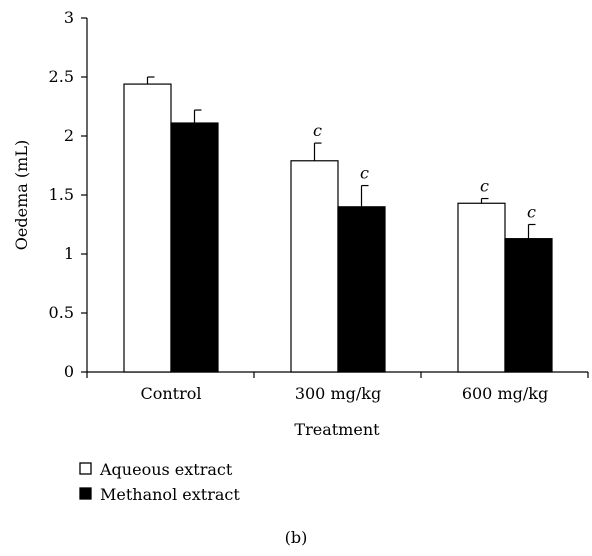 This screenshot has width=592, height=556. Describe the element at coordinates (69, 17) in the screenshot. I see `y-tick-label: 3` at that location.